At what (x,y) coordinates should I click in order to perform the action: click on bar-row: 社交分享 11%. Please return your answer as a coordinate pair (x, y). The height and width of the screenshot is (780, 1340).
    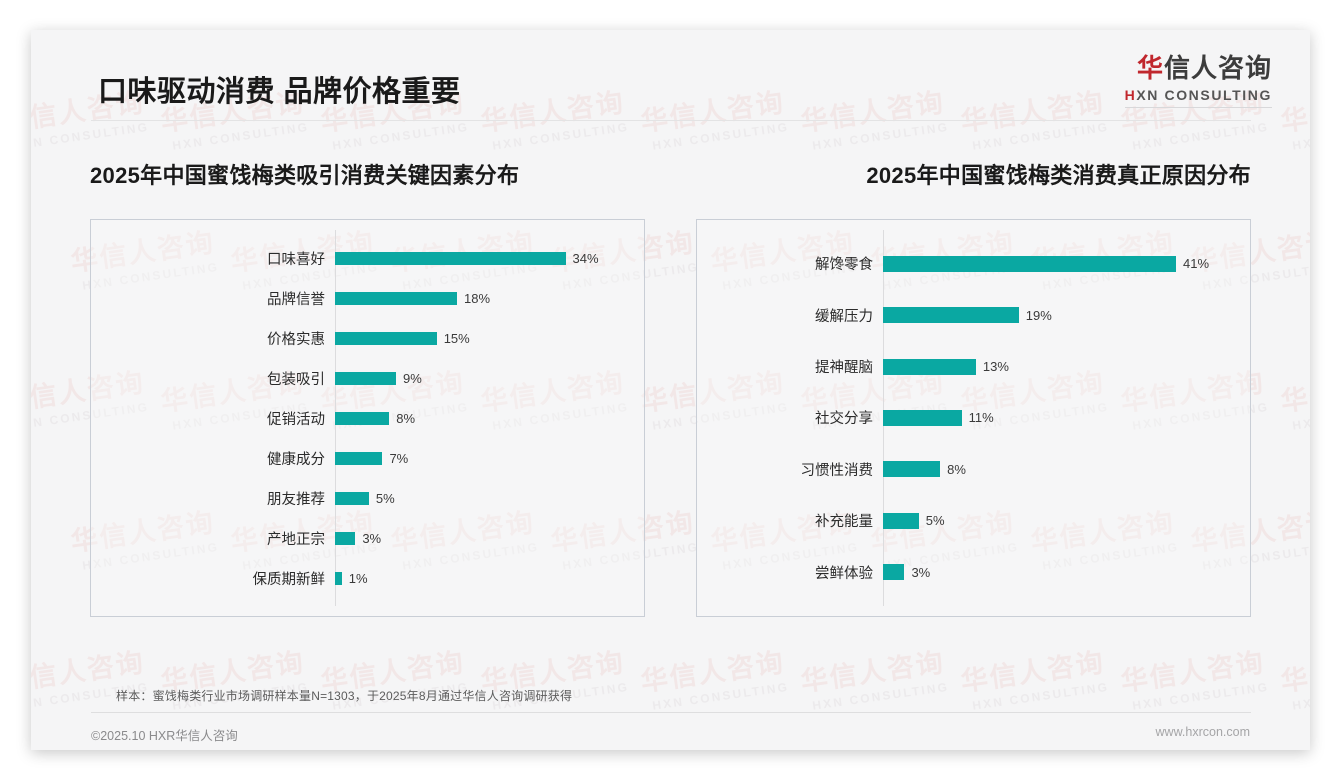
    Looking at the image, I should click on (973, 418).